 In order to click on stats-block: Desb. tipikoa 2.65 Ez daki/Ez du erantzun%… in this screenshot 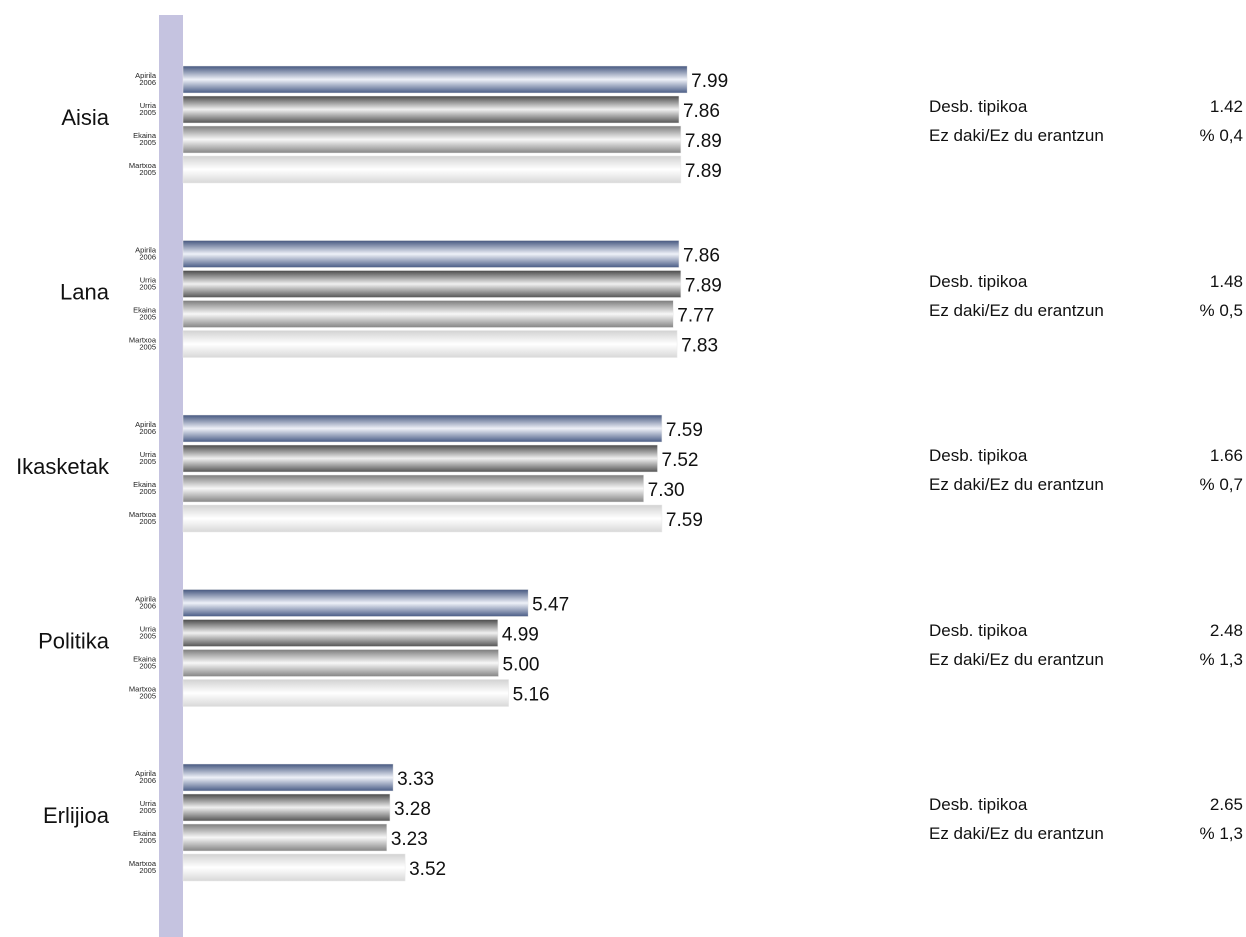, I will do `click(1086, 819)`.